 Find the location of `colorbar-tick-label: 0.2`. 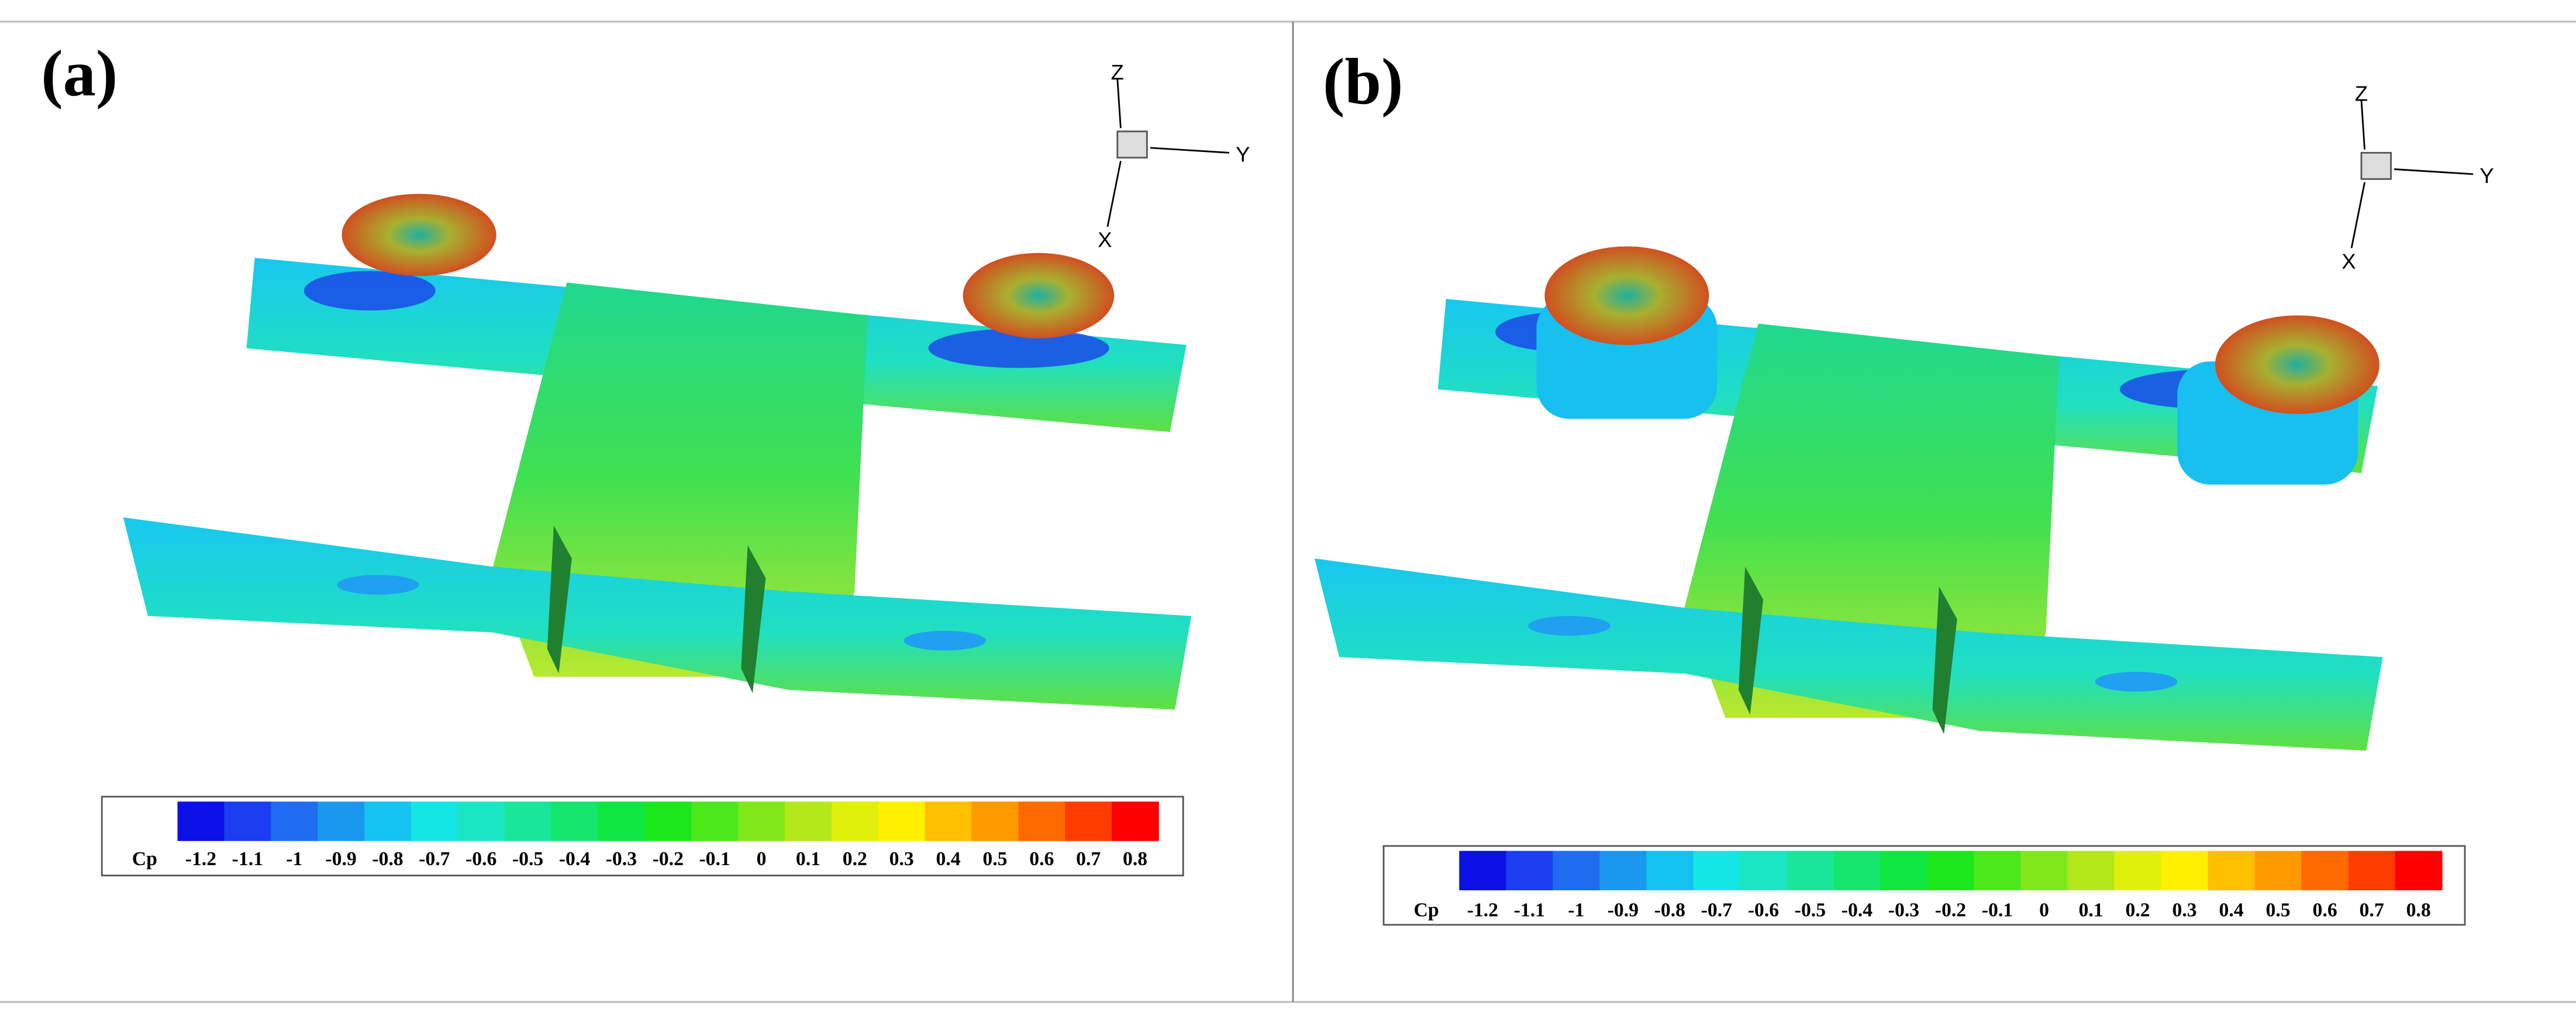

colorbar-tick-label: 0.2 is located at coordinates (2138, 910).